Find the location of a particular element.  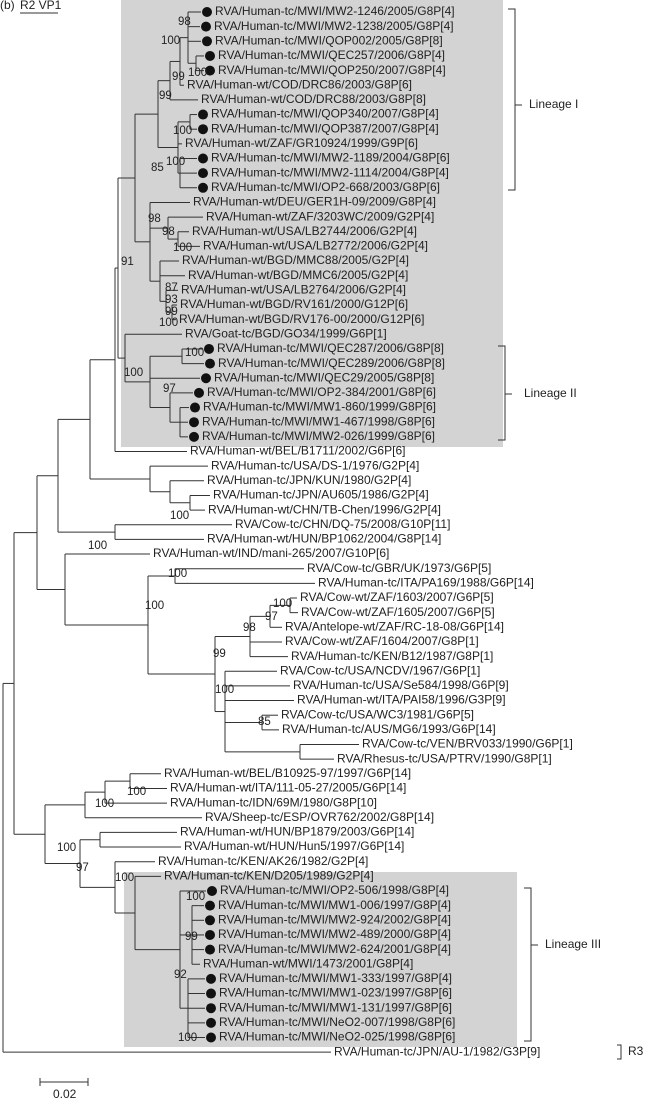

leaf-label: RVA/Sheep-tc/ESP/OVR762/2002/G8P[14] is located at coordinates (319, 817).